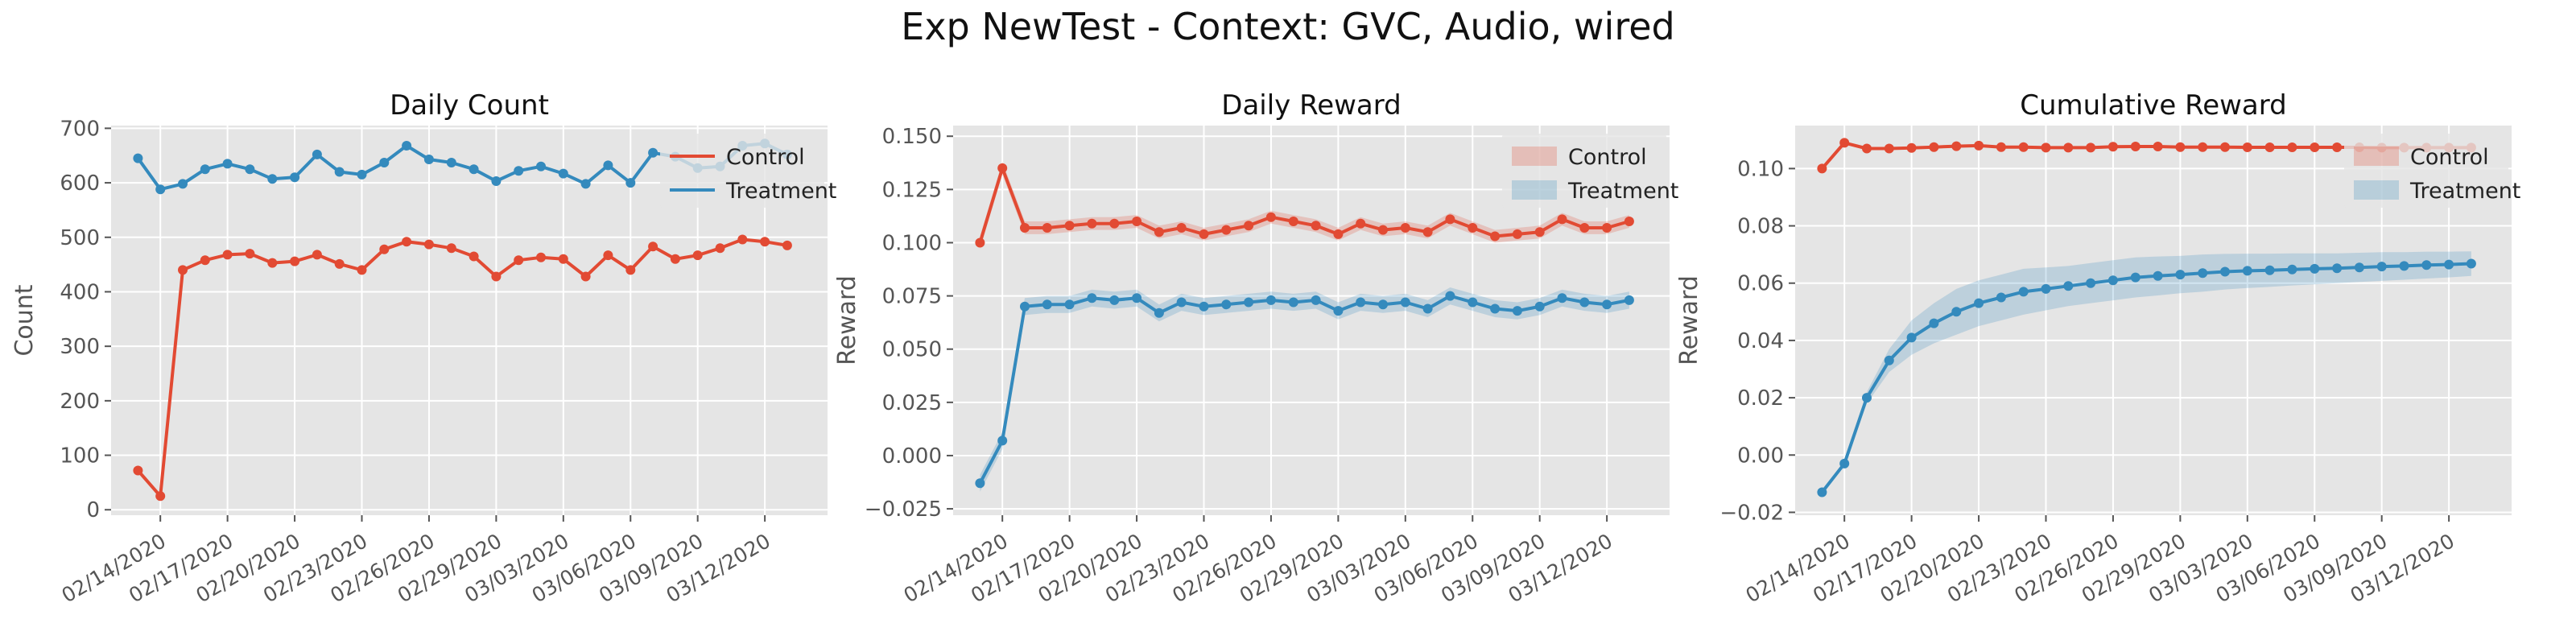 The image size is (2576, 644). What do you see at coordinates (1751, 513) in the screenshot?
I see `y-tick-label: −0.02` at bounding box center [1751, 513].